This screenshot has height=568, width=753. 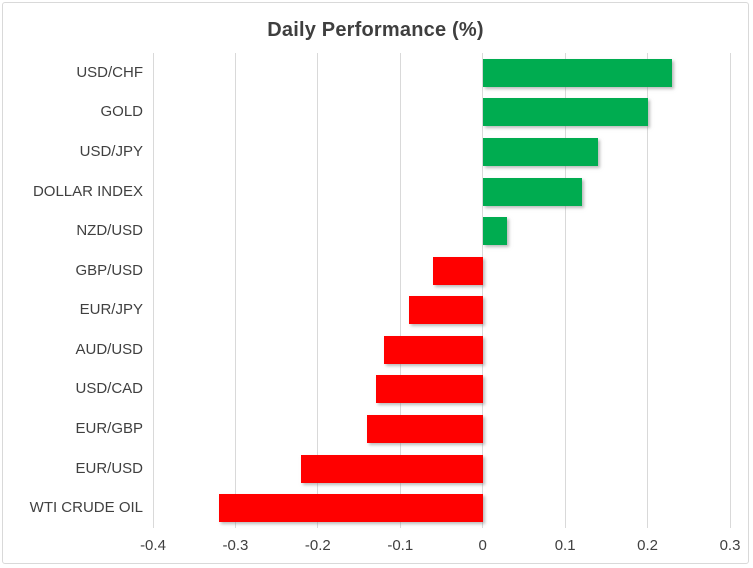 What do you see at coordinates (532, 191) in the screenshot?
I see `bar-dollar-index` at bounding box center [532, 191].